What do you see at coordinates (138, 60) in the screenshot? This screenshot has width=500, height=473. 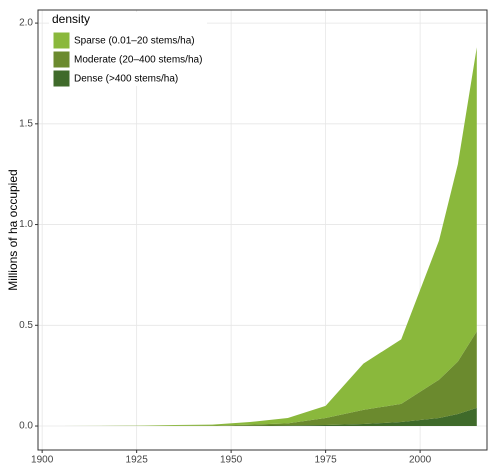 I see `legend-label: Moderate (20–400 stems/ha)` at bounding box center [138, 60].